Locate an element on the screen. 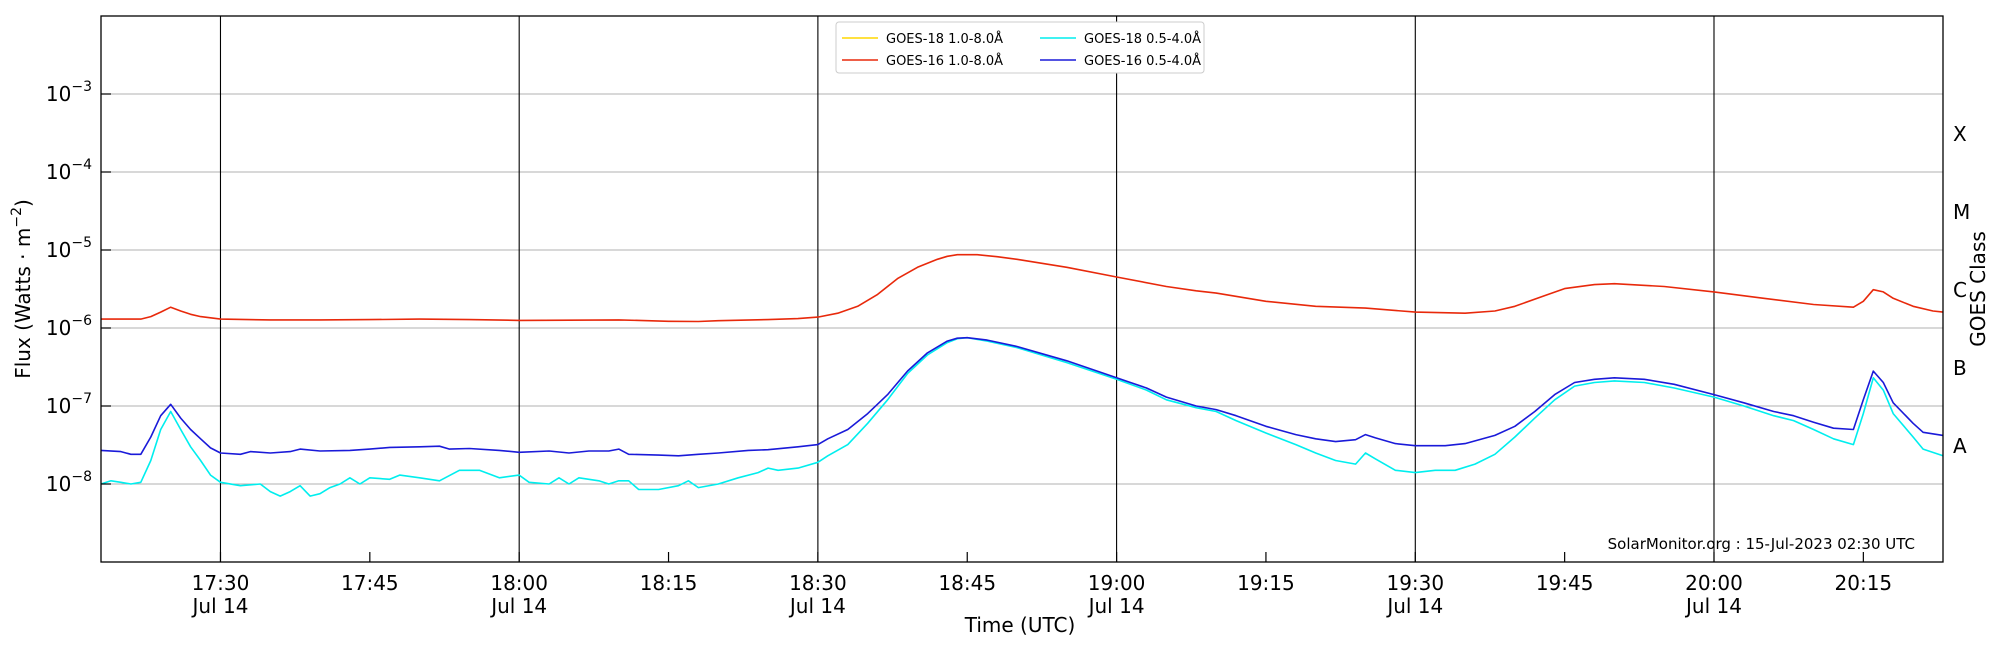 This screenshot has width=2000, height=650. x-tick-label-5: 18:45 is located at coordinates (967, 583).